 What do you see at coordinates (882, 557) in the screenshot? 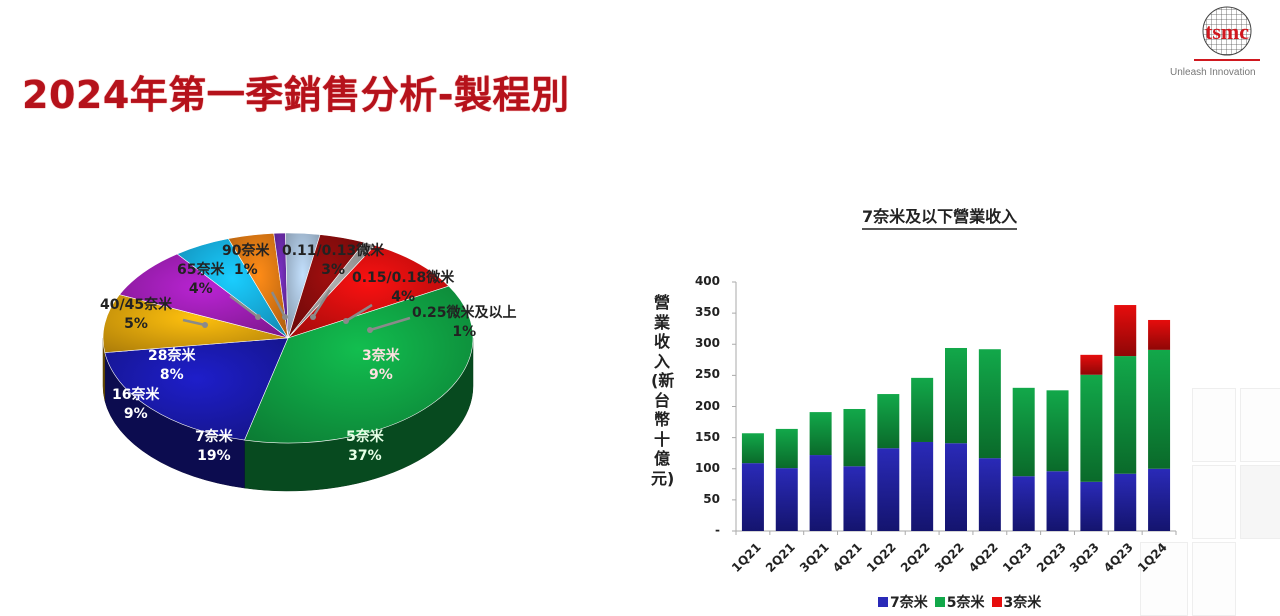
I see `x-tick-label: 1Q22` at bounding box center [882, 557].